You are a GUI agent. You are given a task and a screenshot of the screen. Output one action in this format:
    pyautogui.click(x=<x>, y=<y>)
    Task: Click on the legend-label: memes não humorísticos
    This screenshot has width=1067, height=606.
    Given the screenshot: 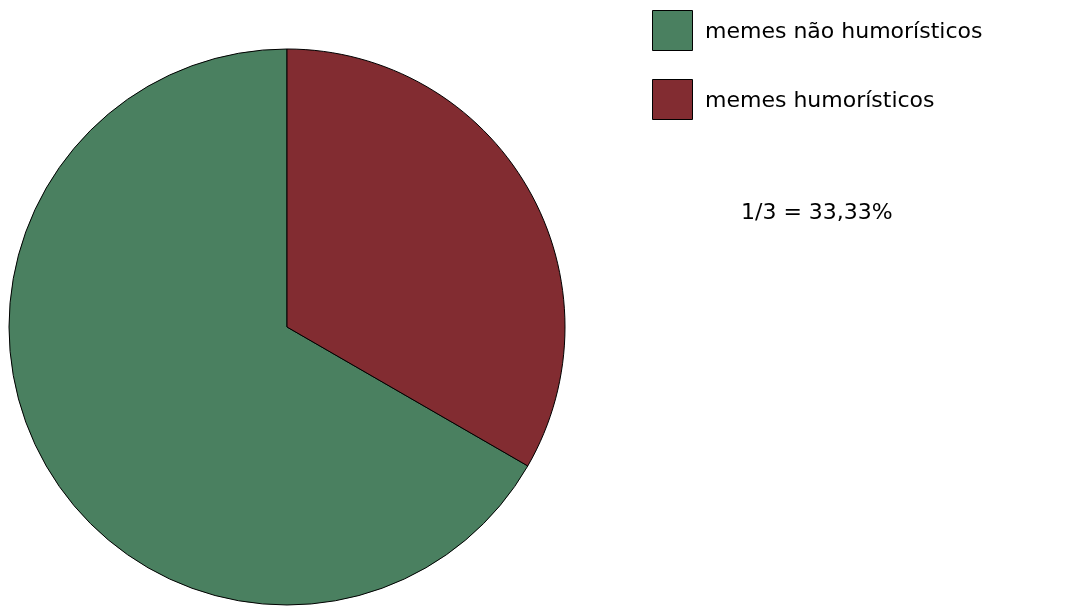 What is the action you would take?
    pyautogui.click(x=844, y=30)
    